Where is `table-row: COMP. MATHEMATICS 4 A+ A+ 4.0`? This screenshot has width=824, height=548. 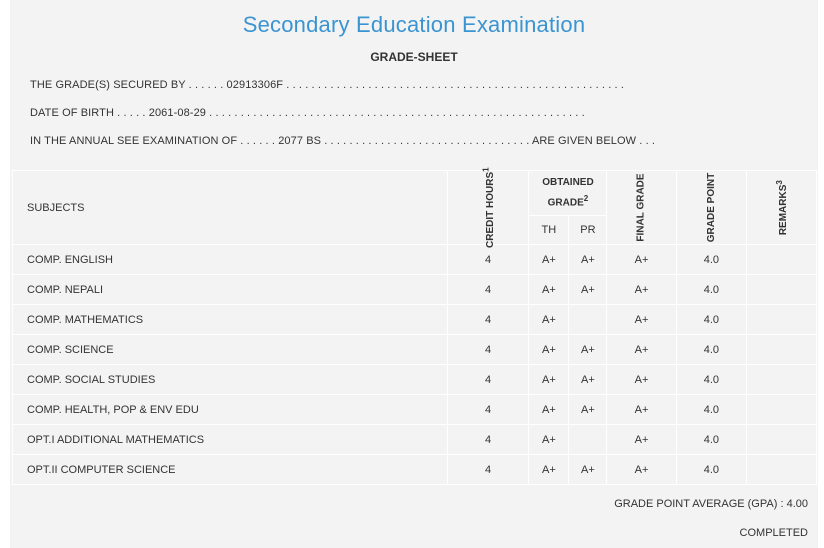 table-row: COMP. MATHEMATICS 4 A+ A+ 4.0 is located at coordinates (414, 319).